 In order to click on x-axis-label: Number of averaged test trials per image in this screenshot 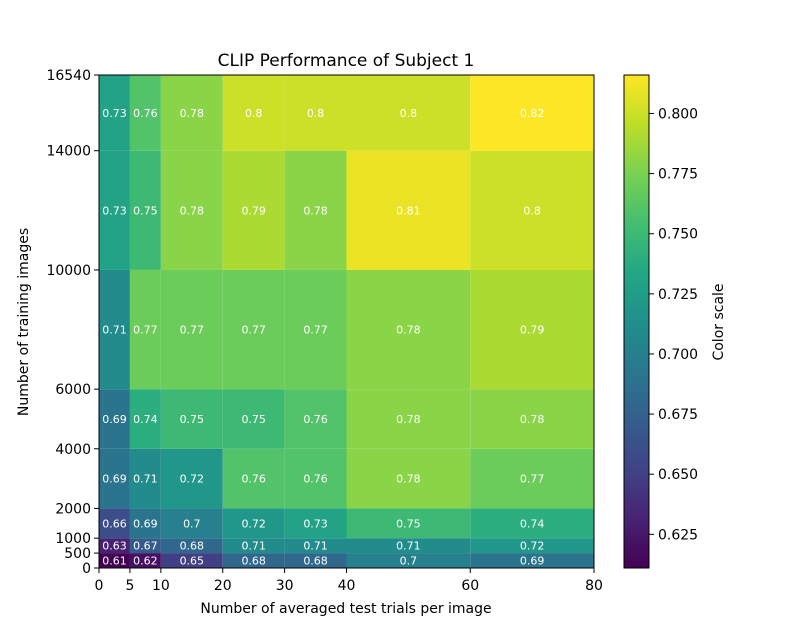, I will do `click(345, 609)`.